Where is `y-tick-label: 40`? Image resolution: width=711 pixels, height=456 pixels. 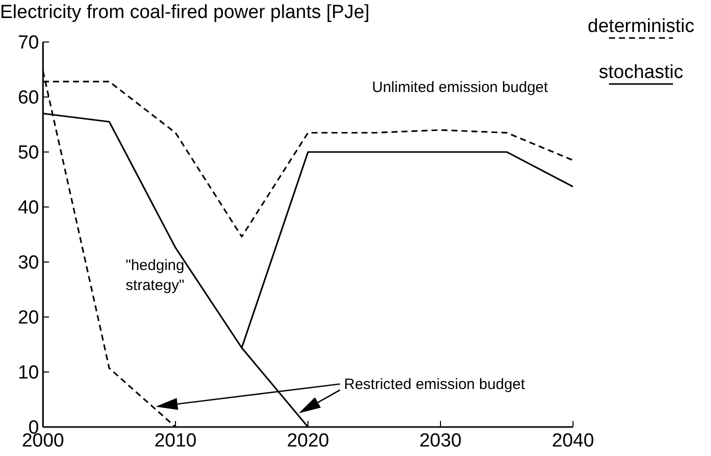 y-tick-label: 40 is located at coordinates (28, 208).